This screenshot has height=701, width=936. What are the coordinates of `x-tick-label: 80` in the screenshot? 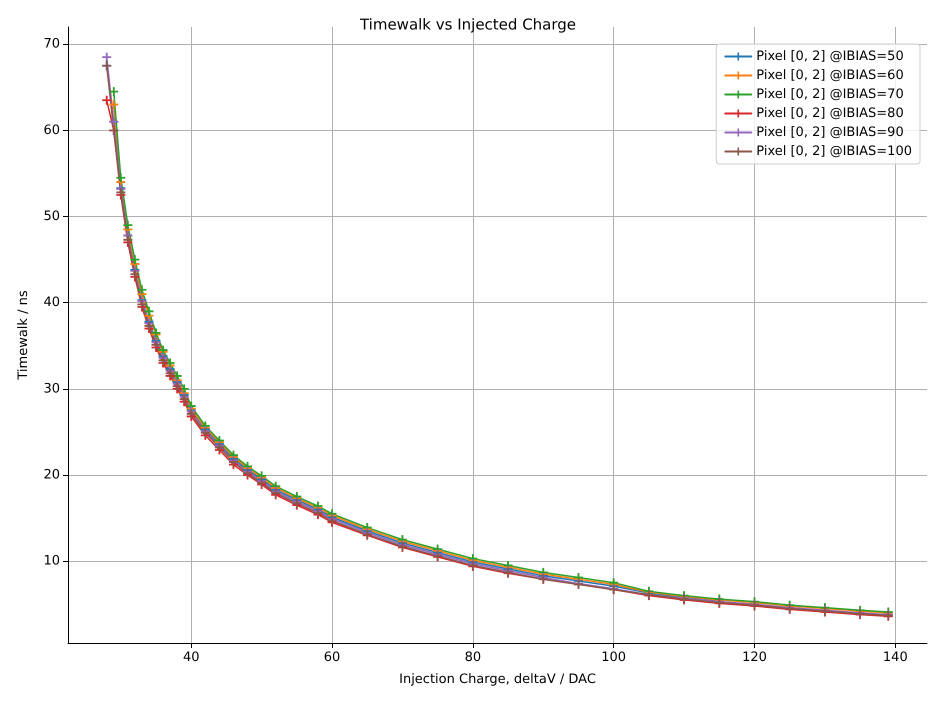 It's located at (473, 657).